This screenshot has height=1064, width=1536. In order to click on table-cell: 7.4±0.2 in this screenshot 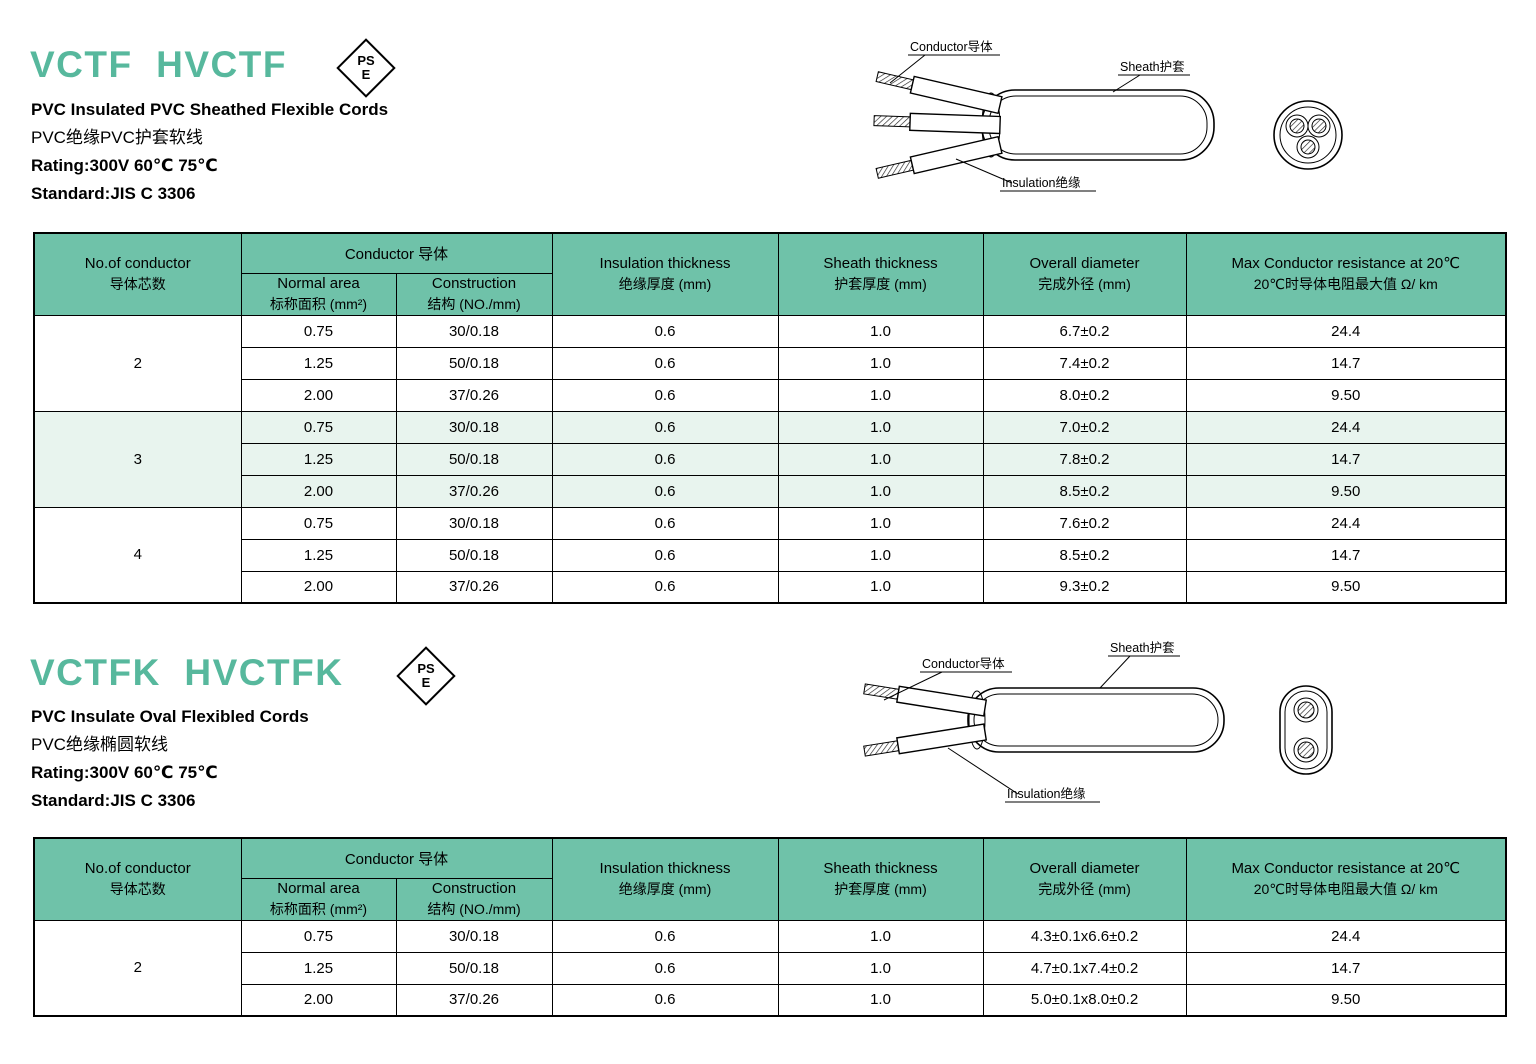, I will do `click(1084, 363)`.